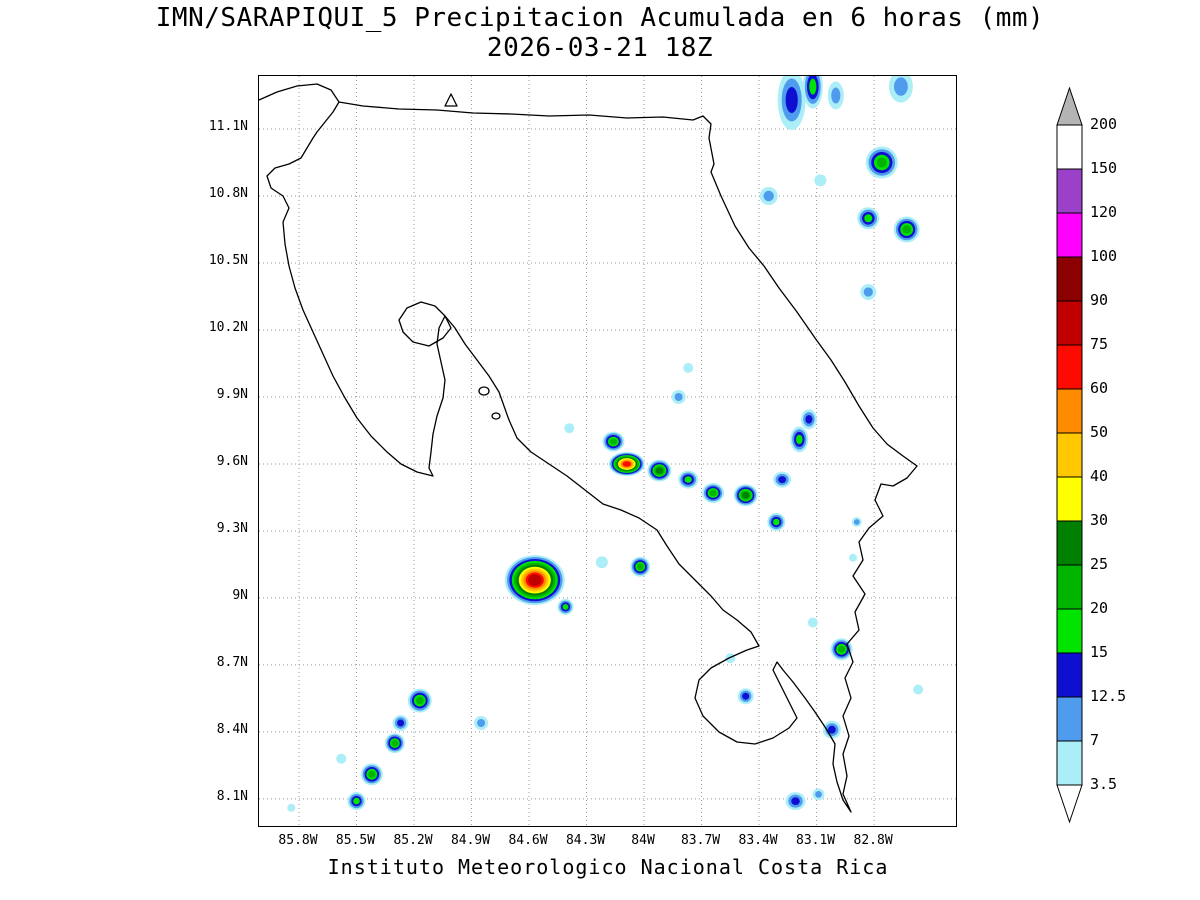  Describe the element at coordinates (228, 260) in the screenshot. I see `latitude-tick-label: 10.5N` at that location.